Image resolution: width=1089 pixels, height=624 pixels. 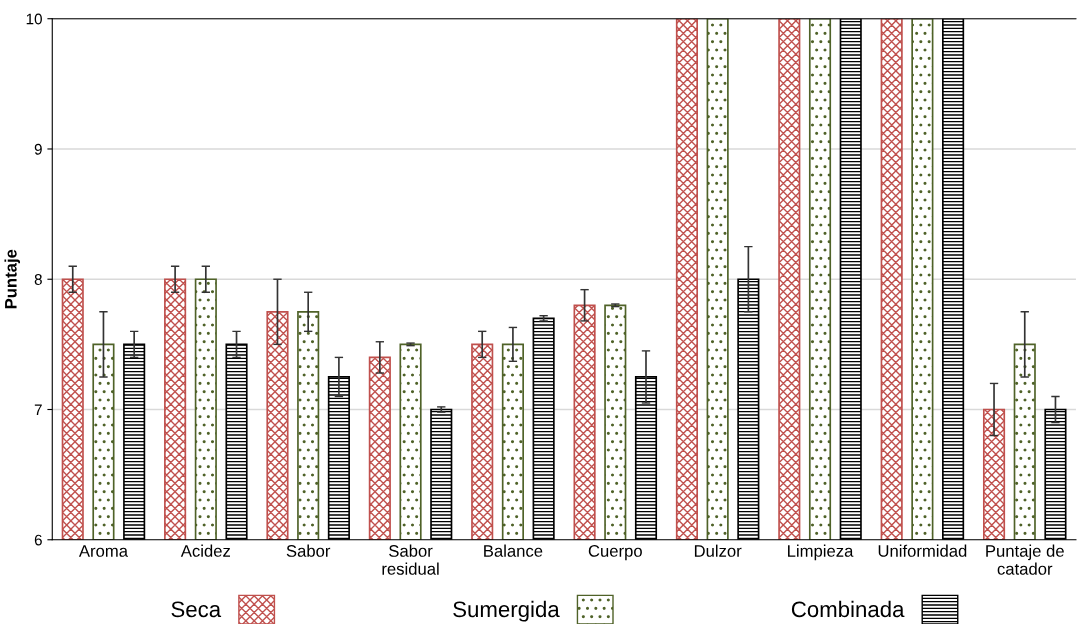 What do you see at coordinates (410, 559) in the screenshot?
I see `x-tick-label: Sabor residual` at bounding box center [410, 559].